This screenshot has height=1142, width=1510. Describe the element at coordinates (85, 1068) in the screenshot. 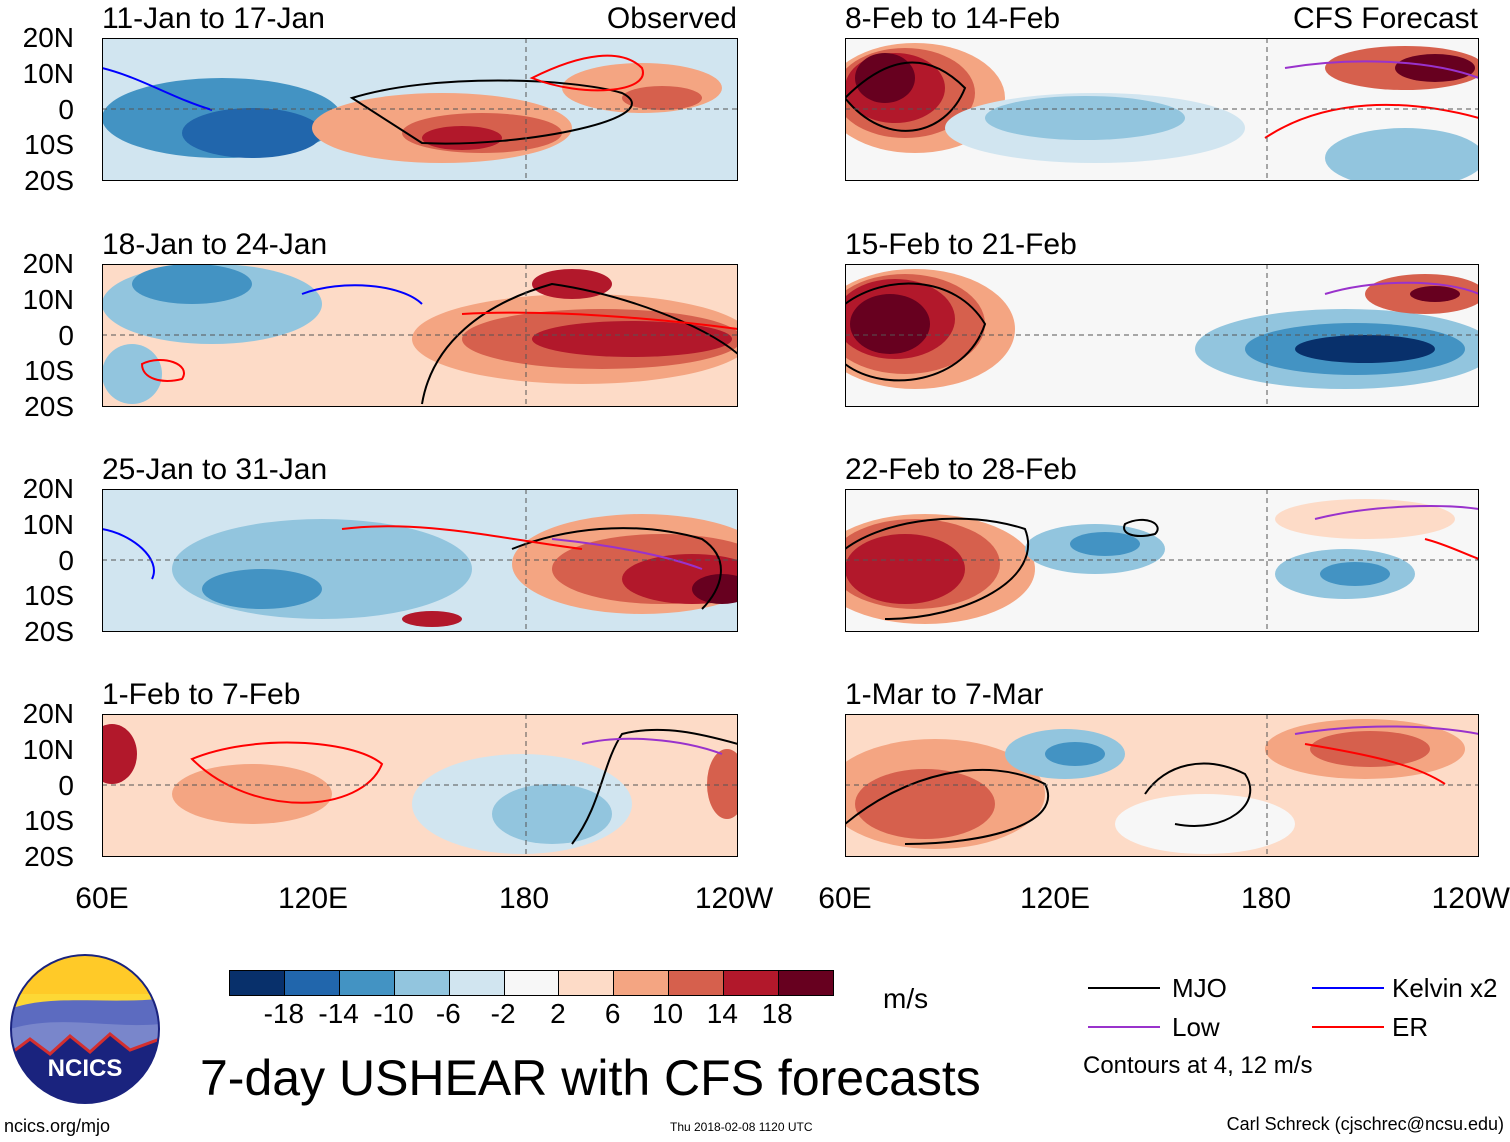

I see `logo-text: NCICS` at that location.